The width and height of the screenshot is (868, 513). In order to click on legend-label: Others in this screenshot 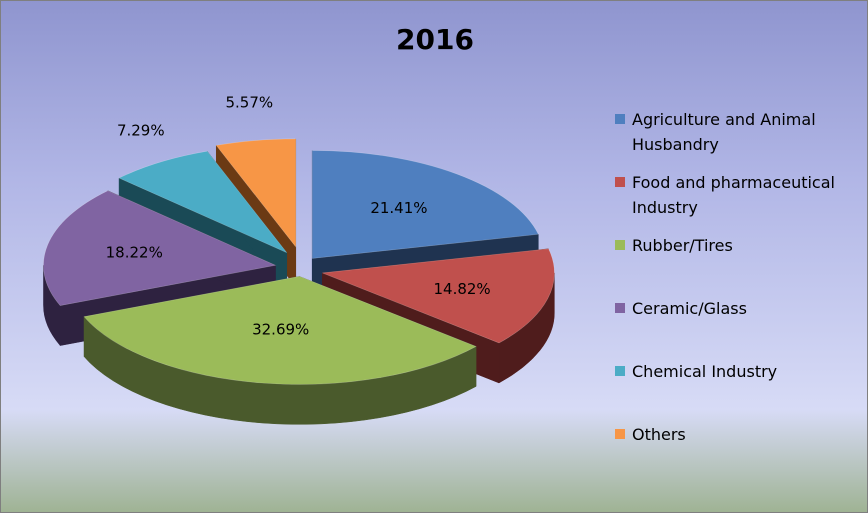, I will do `click(659, 434)`.